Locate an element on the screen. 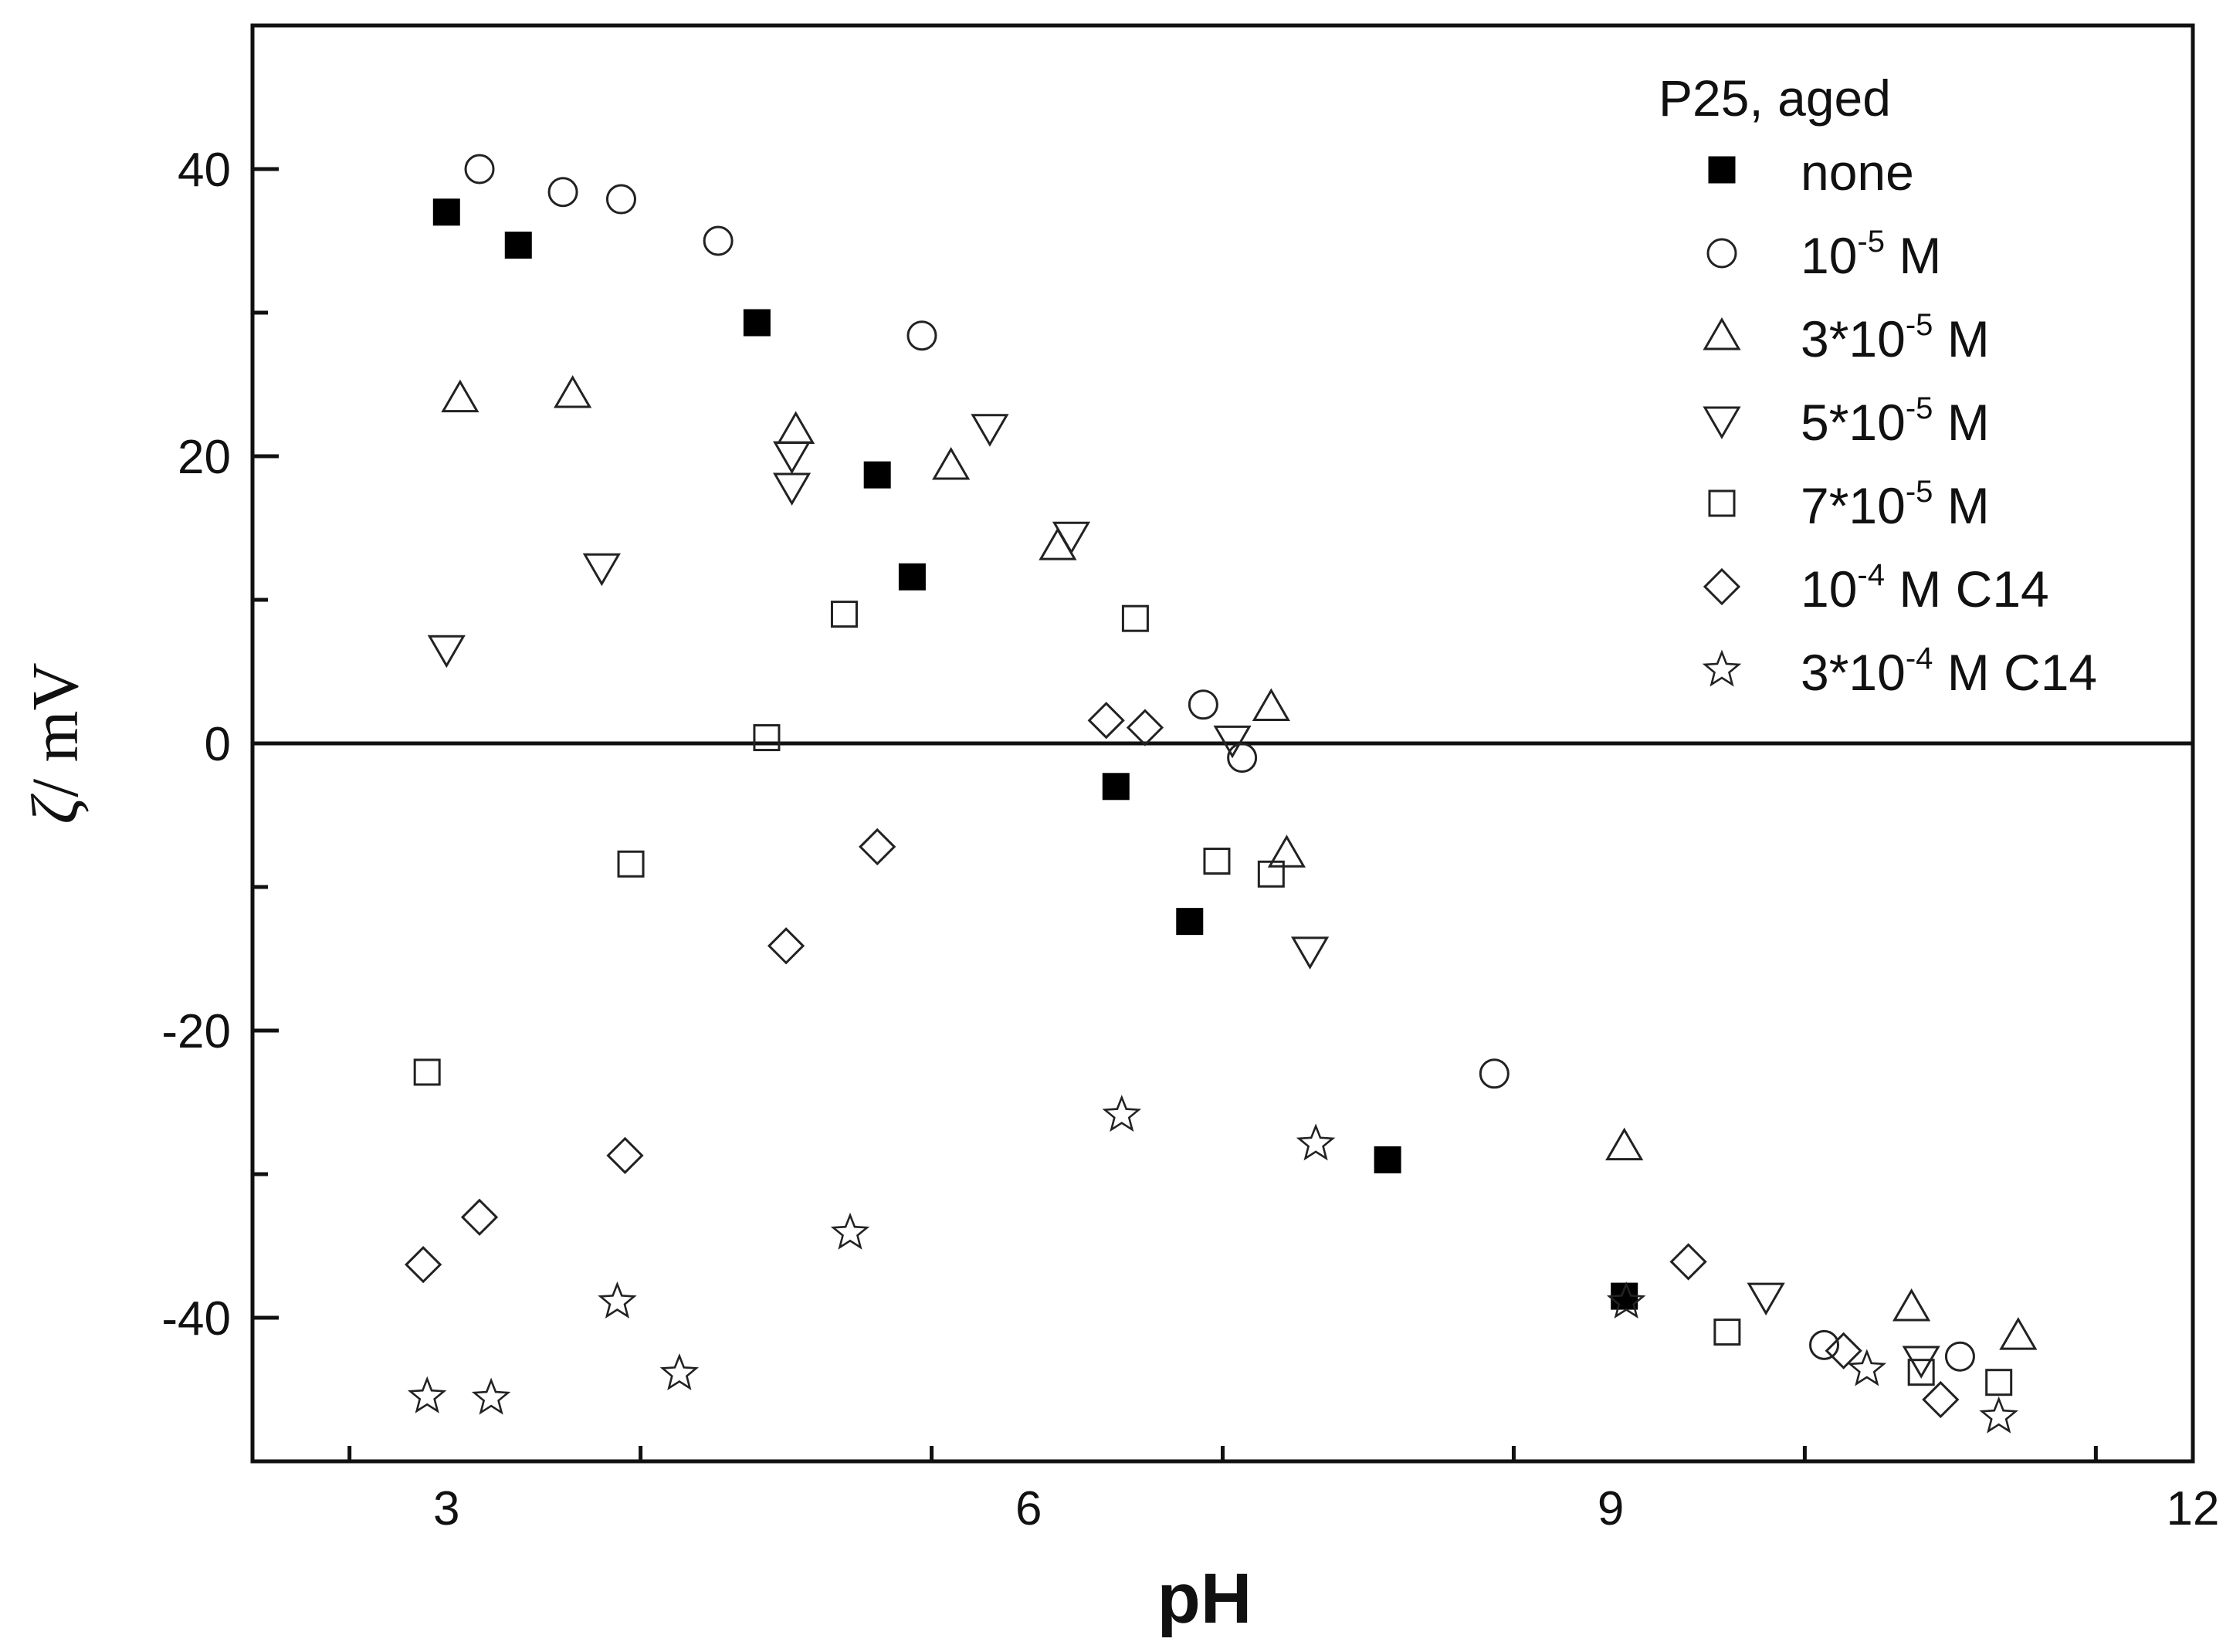 This screenshot has width=2233, height=1652. legend-label: 3*10-4 M C14 is located at coordinates (1949, 671).